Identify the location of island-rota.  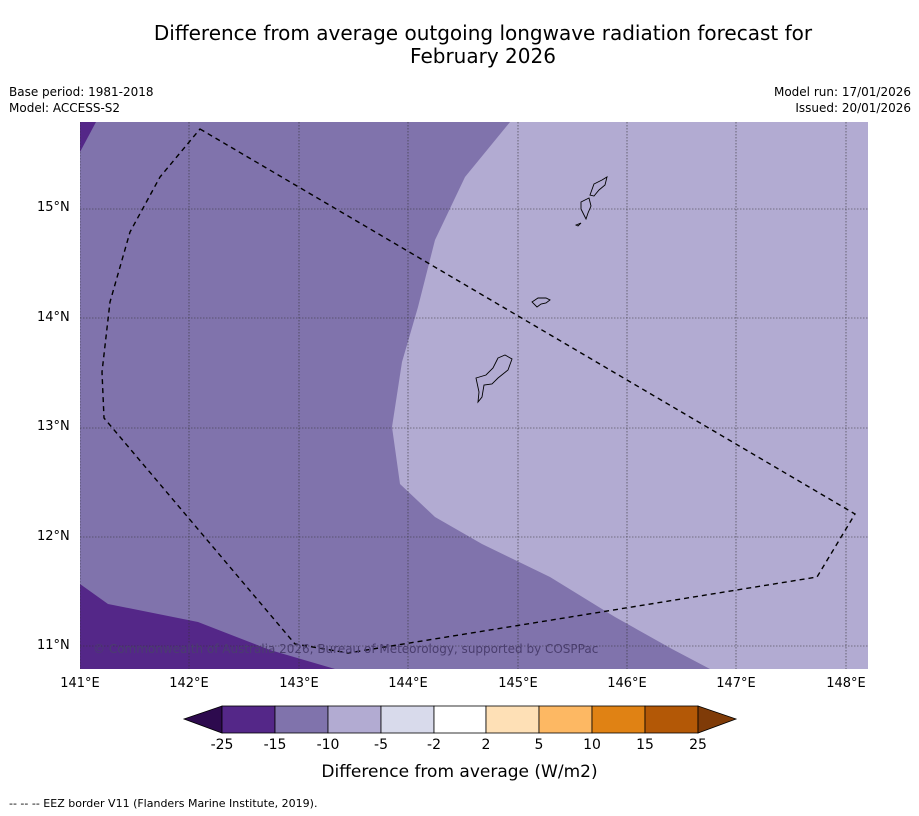
(541, 302).